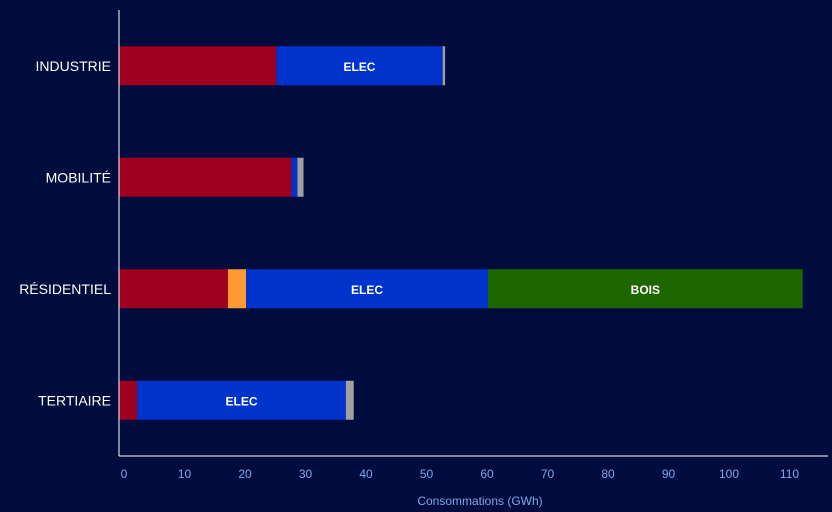  What do you see at coordinates (789, 474) in the screenshot?
I see `x-tick-label: 110` at bounding box center [789, 474].